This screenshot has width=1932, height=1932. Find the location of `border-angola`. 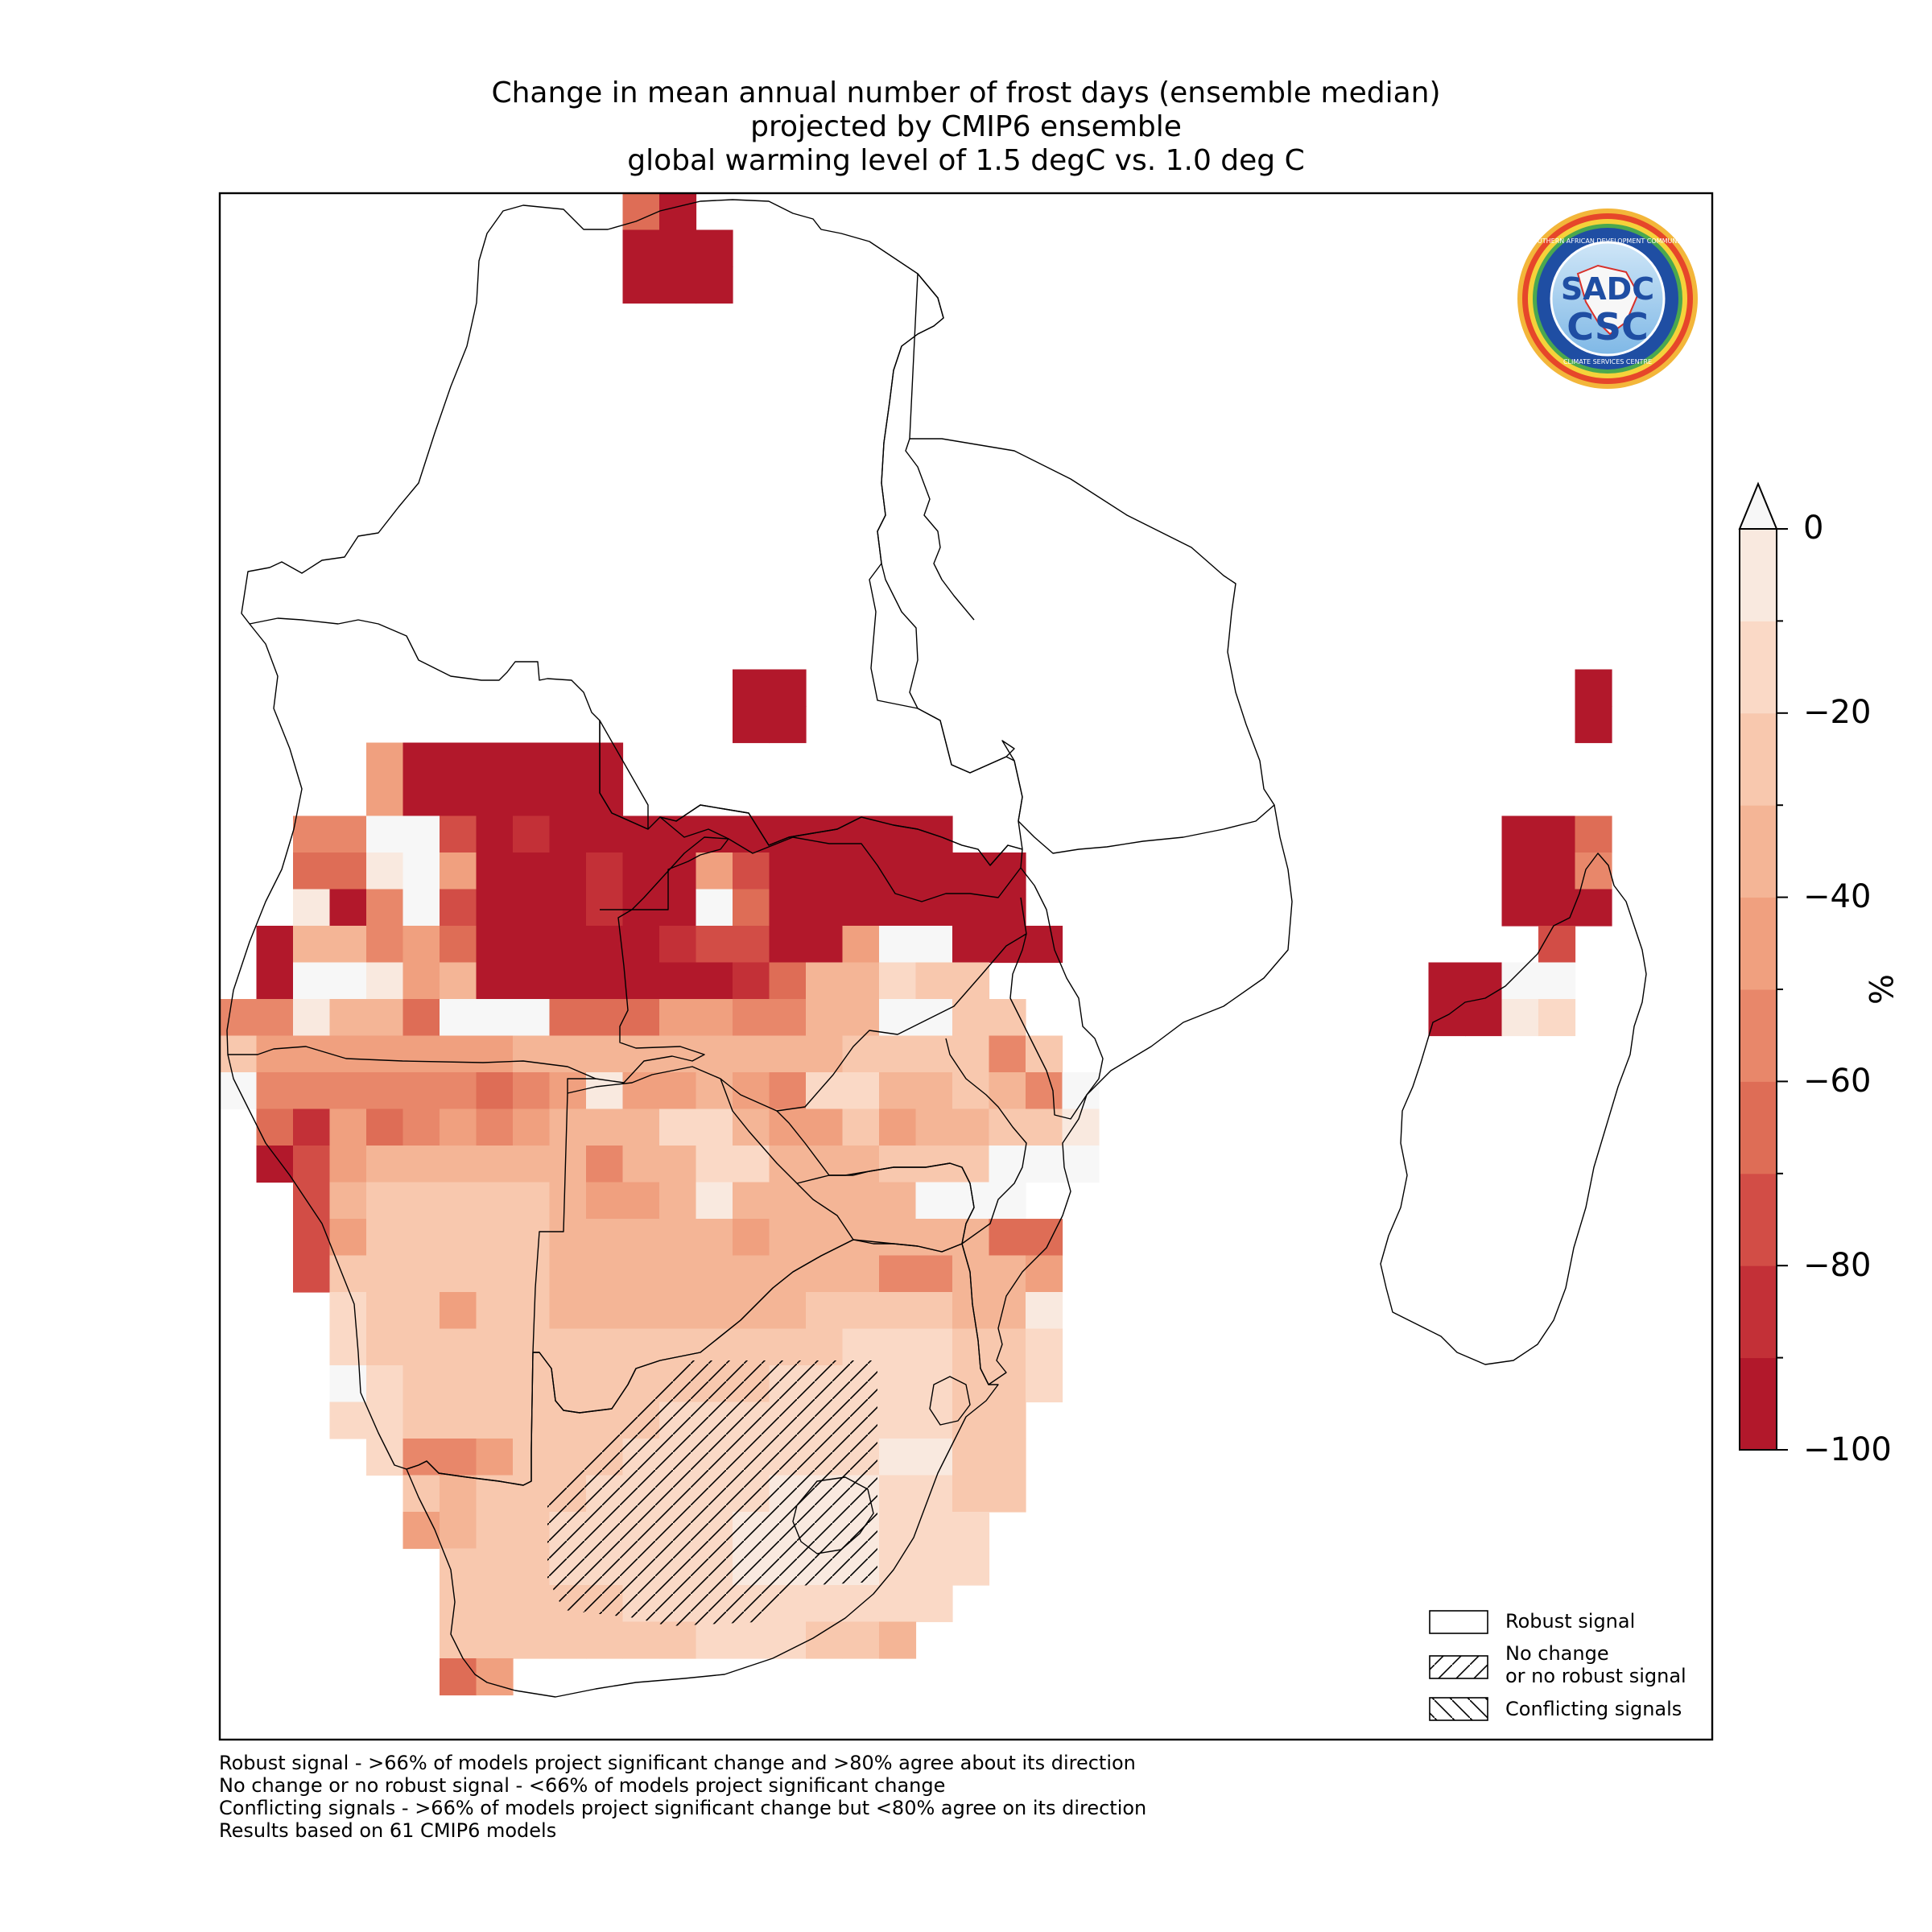

border-angola is located at coordinates (624, 853).